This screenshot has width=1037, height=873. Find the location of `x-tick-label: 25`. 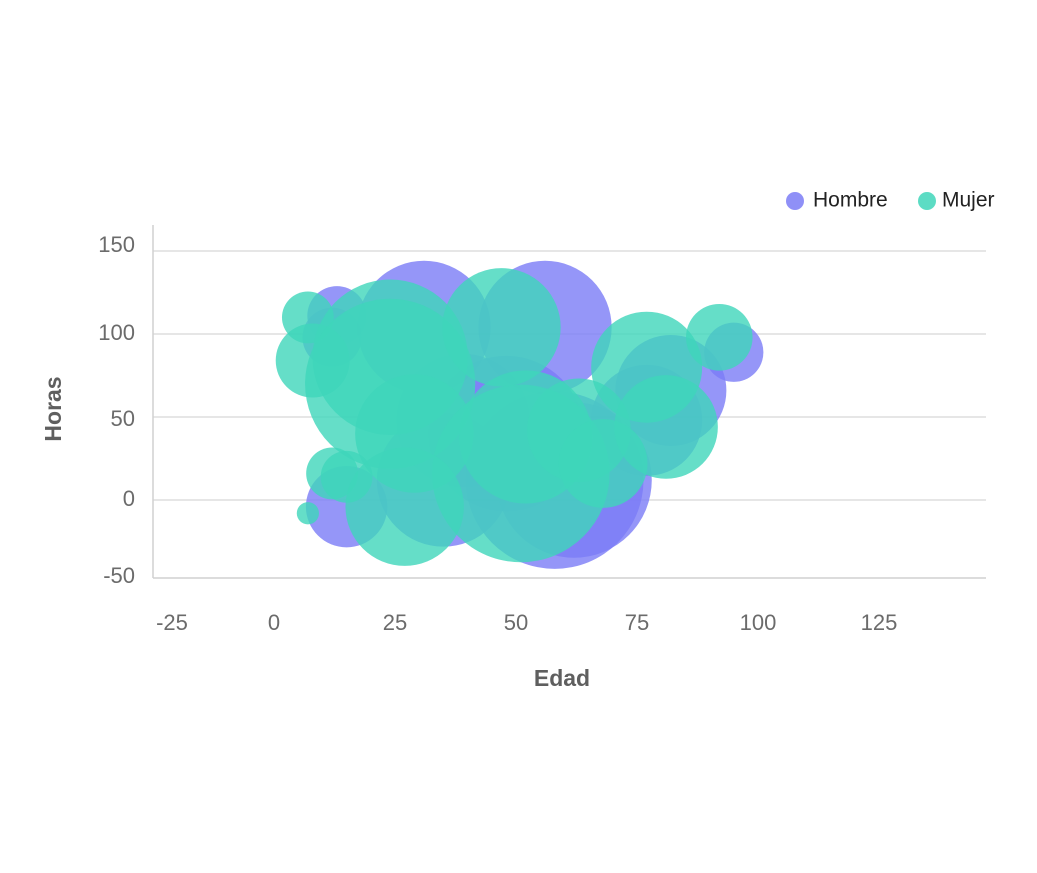

x-tick-label: 25 is located at coordinates (395, 622).